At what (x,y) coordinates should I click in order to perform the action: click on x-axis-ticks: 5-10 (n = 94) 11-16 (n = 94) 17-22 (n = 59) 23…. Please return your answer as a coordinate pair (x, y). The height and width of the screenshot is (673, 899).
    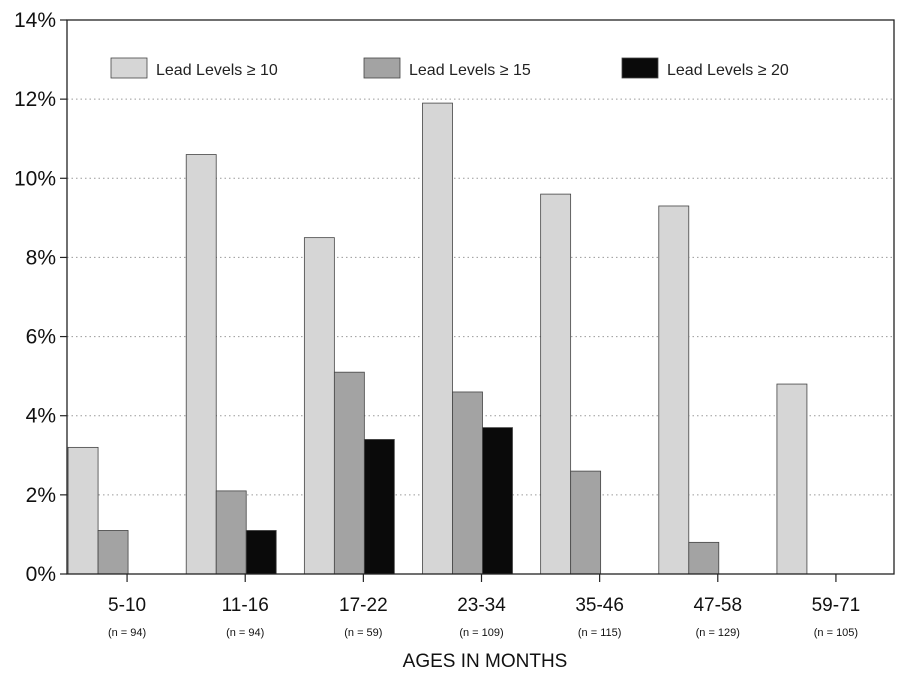
    Looking at the image, I should click on (484, 606).